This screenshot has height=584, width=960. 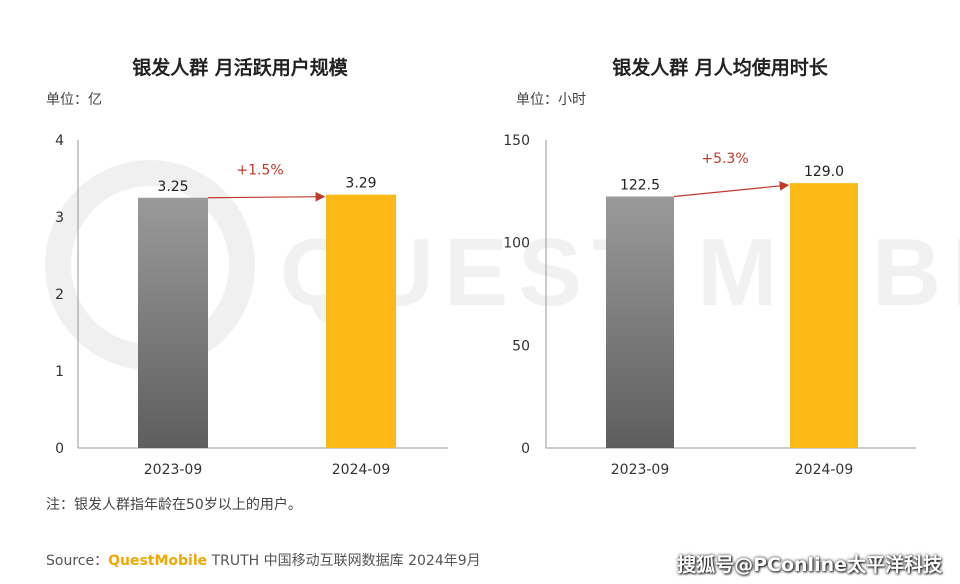 I want to click on y-tick-label: 2, so click(x=59, y=295).